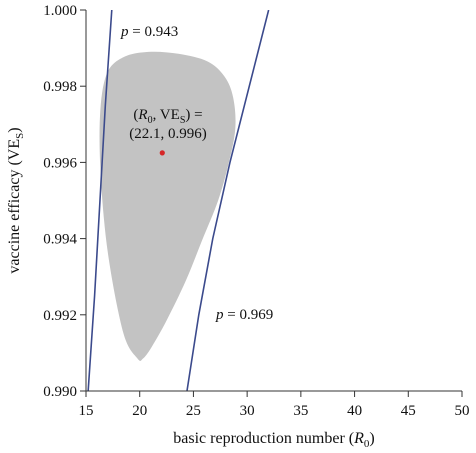  I want to click on x-tick-label: 35, so click(300, 411).